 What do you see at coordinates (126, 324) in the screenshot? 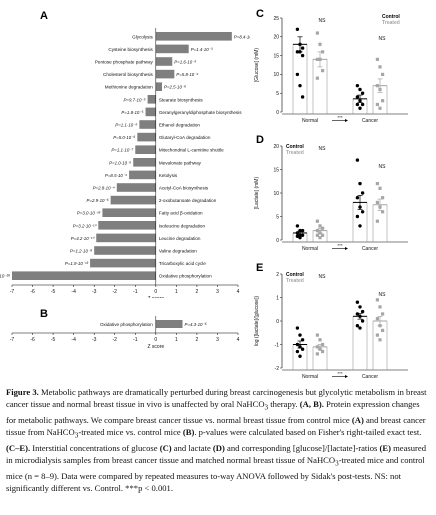
I see `bar-category-label: Oxidative phosphorylation` at bounding box center [126, 324].